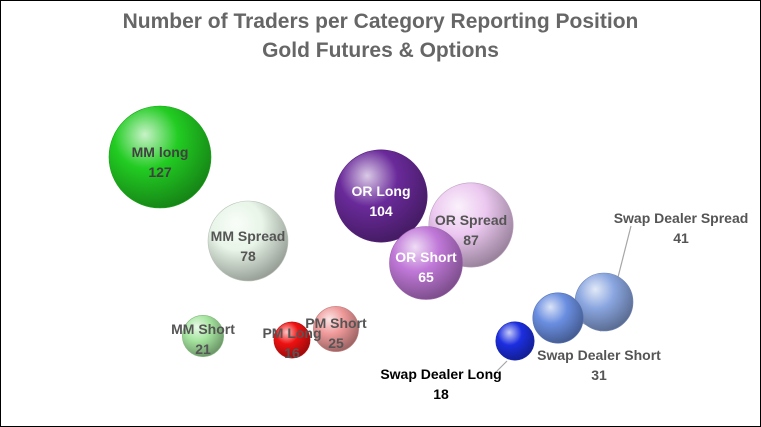  I want to click on data-label-name: MM Short, so click(203, 329).